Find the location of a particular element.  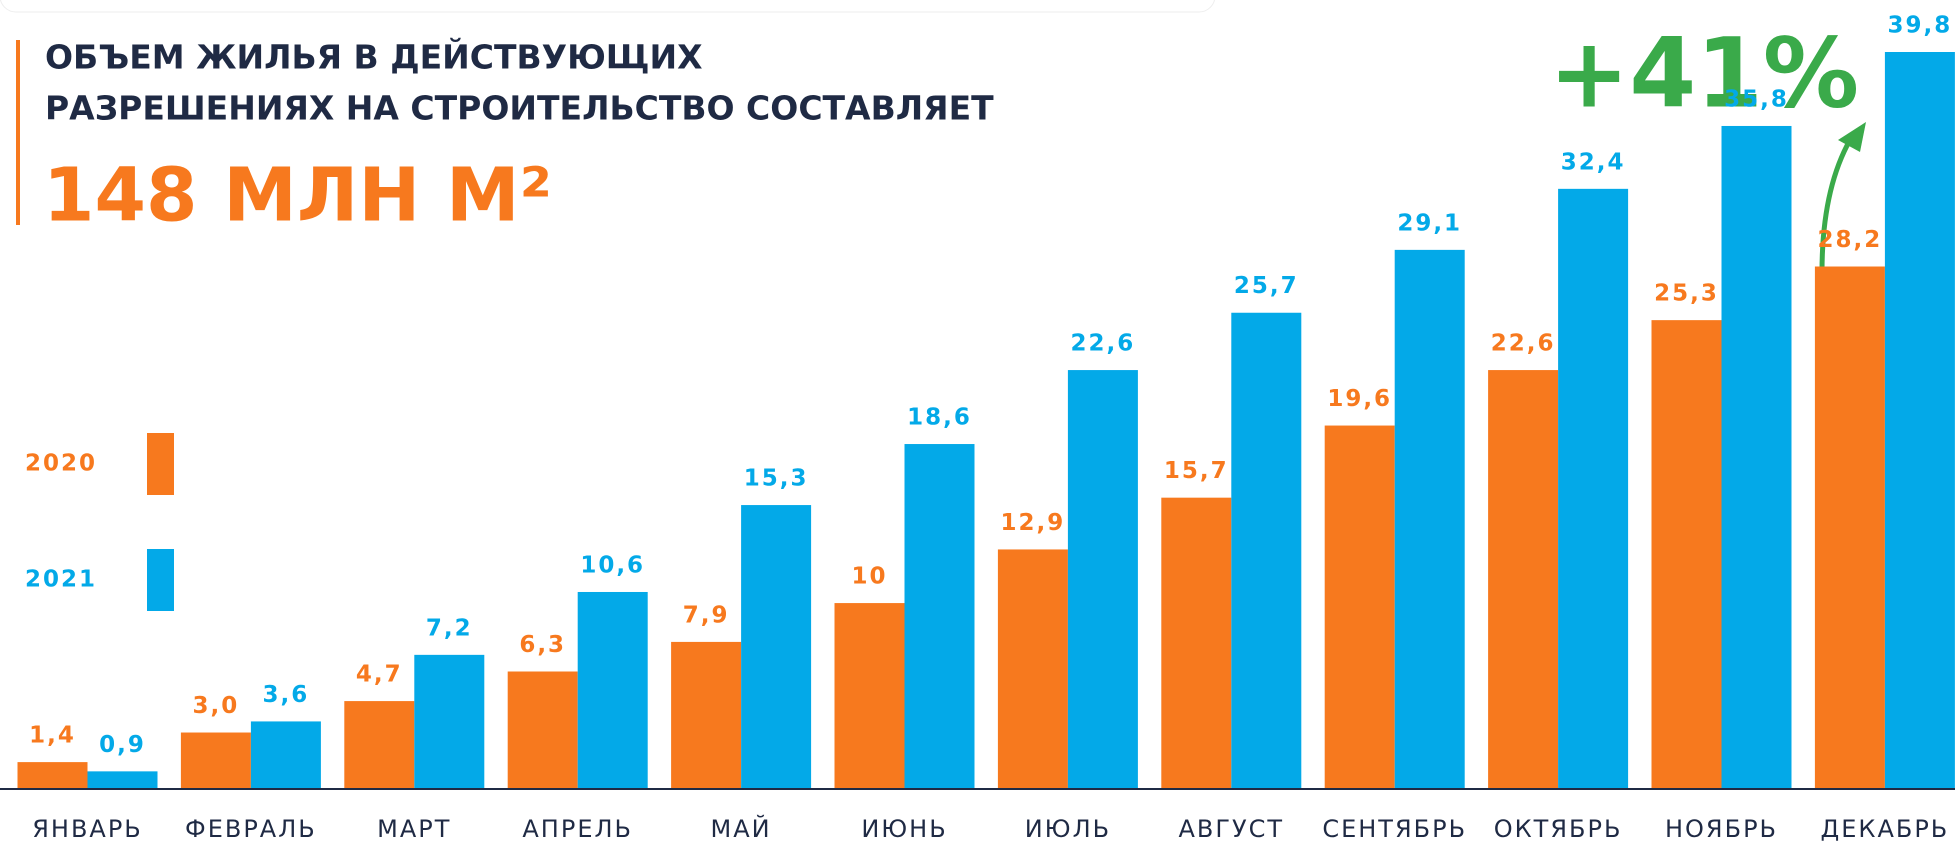

value-label: 25,3 is located at coordinates (1686, 294).